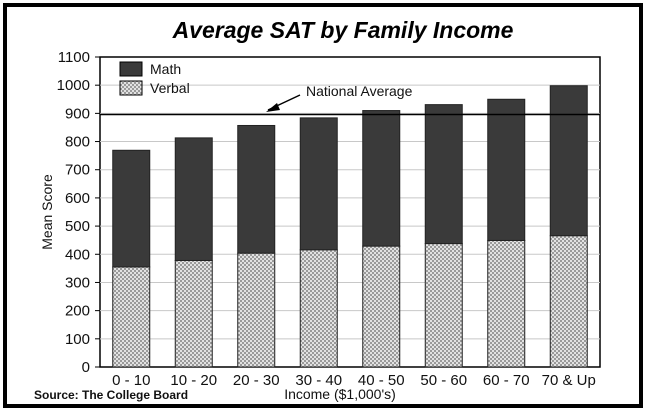 The width and height of the screenshot is (646, 411). What do you see at coordinates (77, 311) in the screenshot?
I see `y-tick-label: 200` at bounding box center [77, 311].